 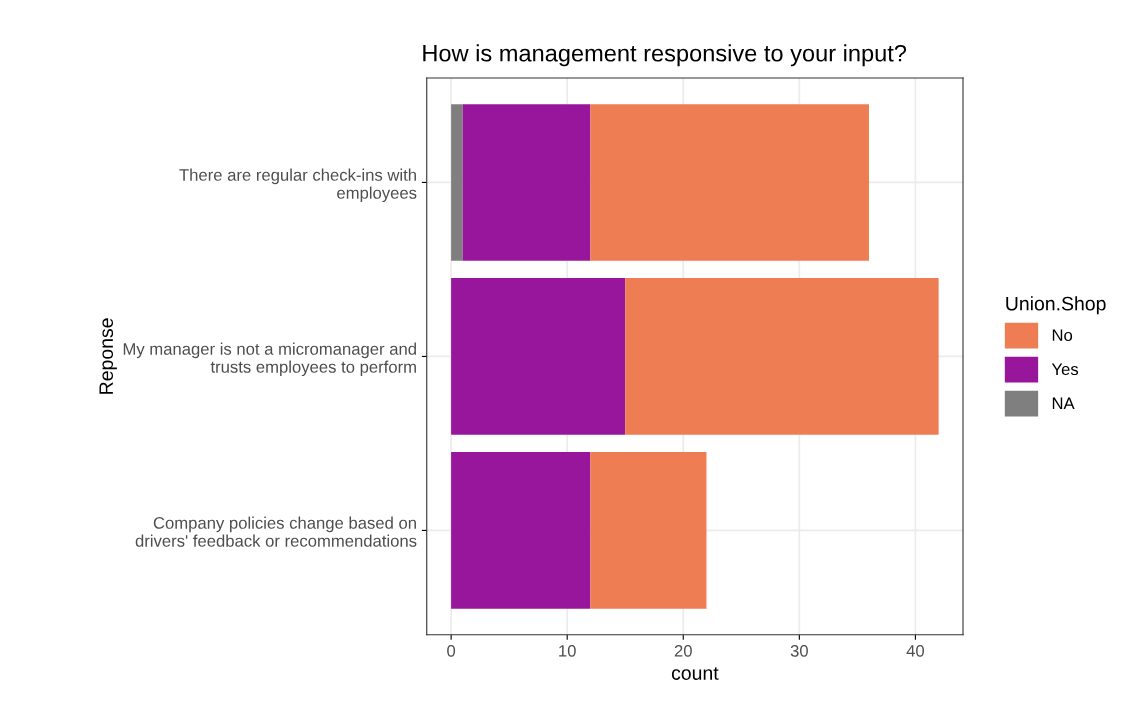 What do you see at coordinates (269, 359) in the screenshot?
I see `y-tick-label: My manager is not a micromanager and trusts employees to perform` at bounding box center [269, 359].